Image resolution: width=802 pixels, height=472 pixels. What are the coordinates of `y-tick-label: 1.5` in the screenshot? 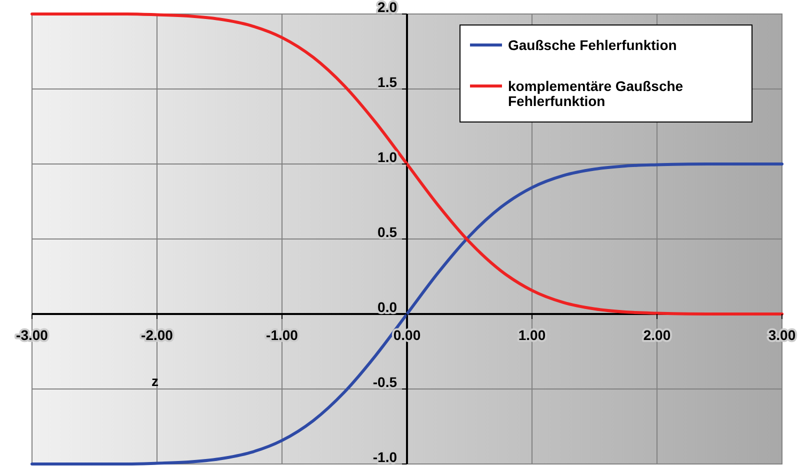 It's located at (388, 82).